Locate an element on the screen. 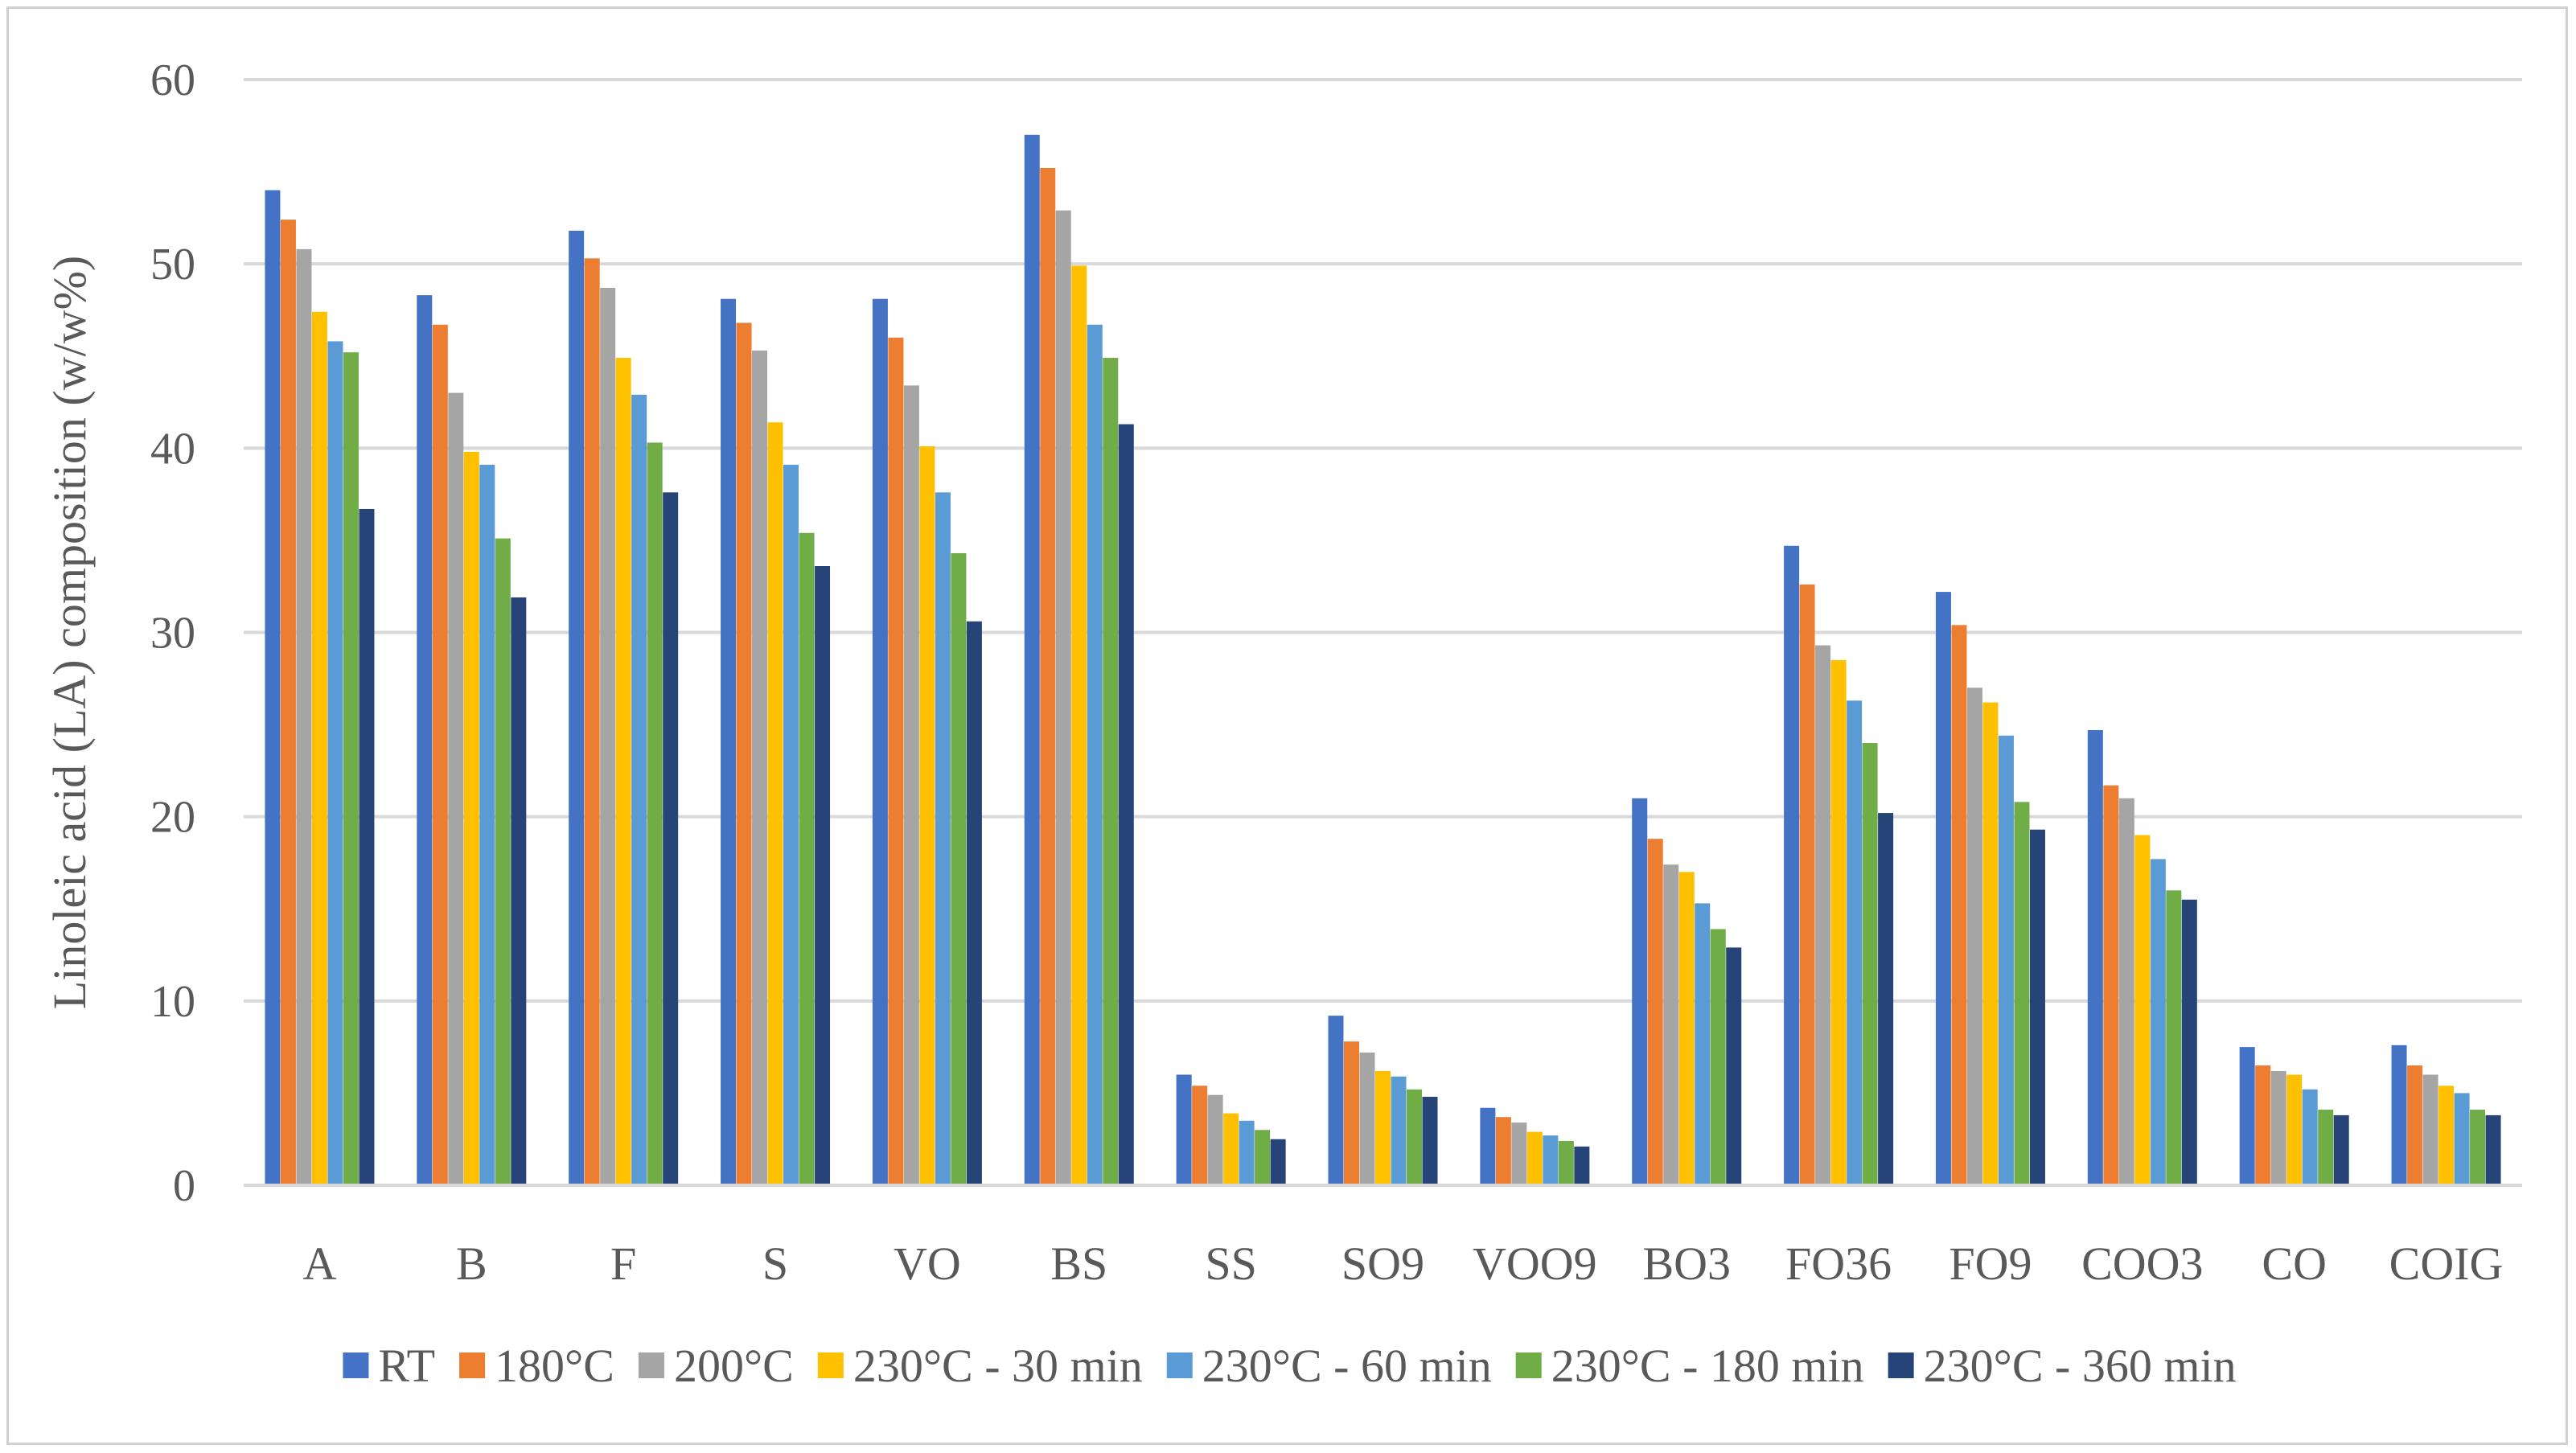 This screenshot has height=1453, width=2576. legend-item: 200°C is located at coordinates (716, 1366).